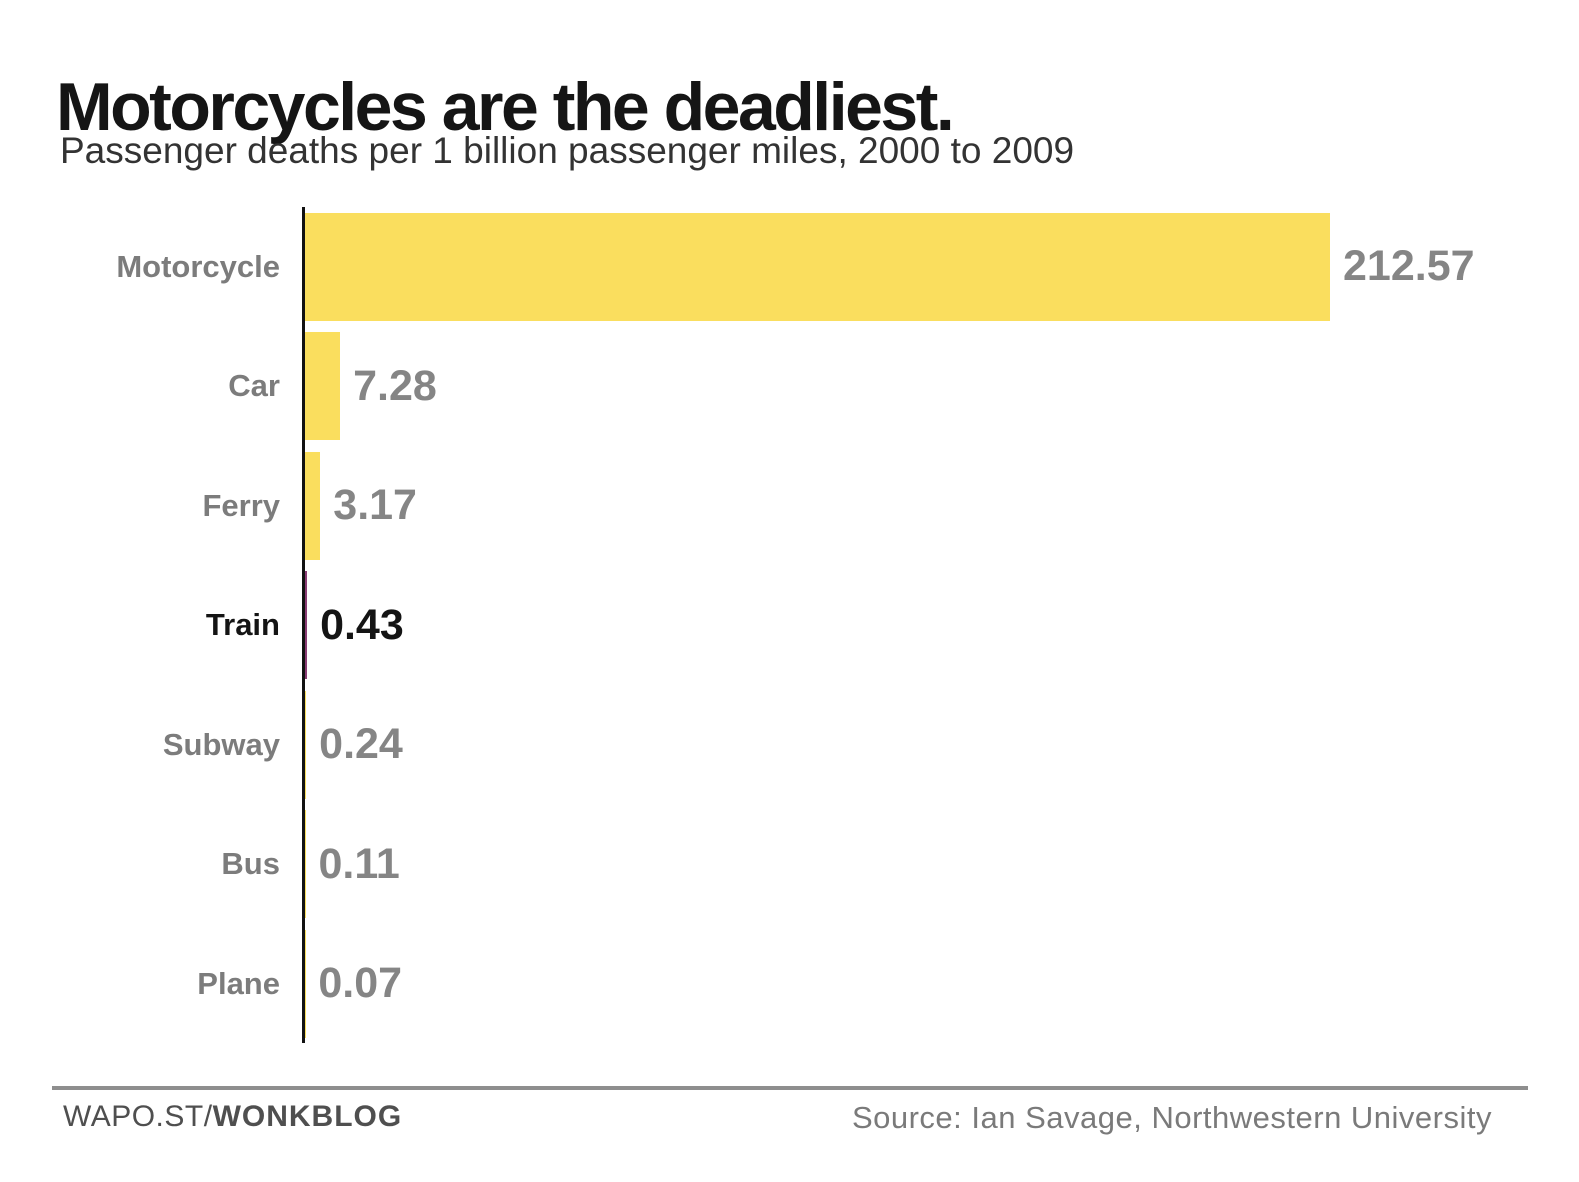  I want to click on chart-row-ferry: Ferry 3.17, so click(789, 506).